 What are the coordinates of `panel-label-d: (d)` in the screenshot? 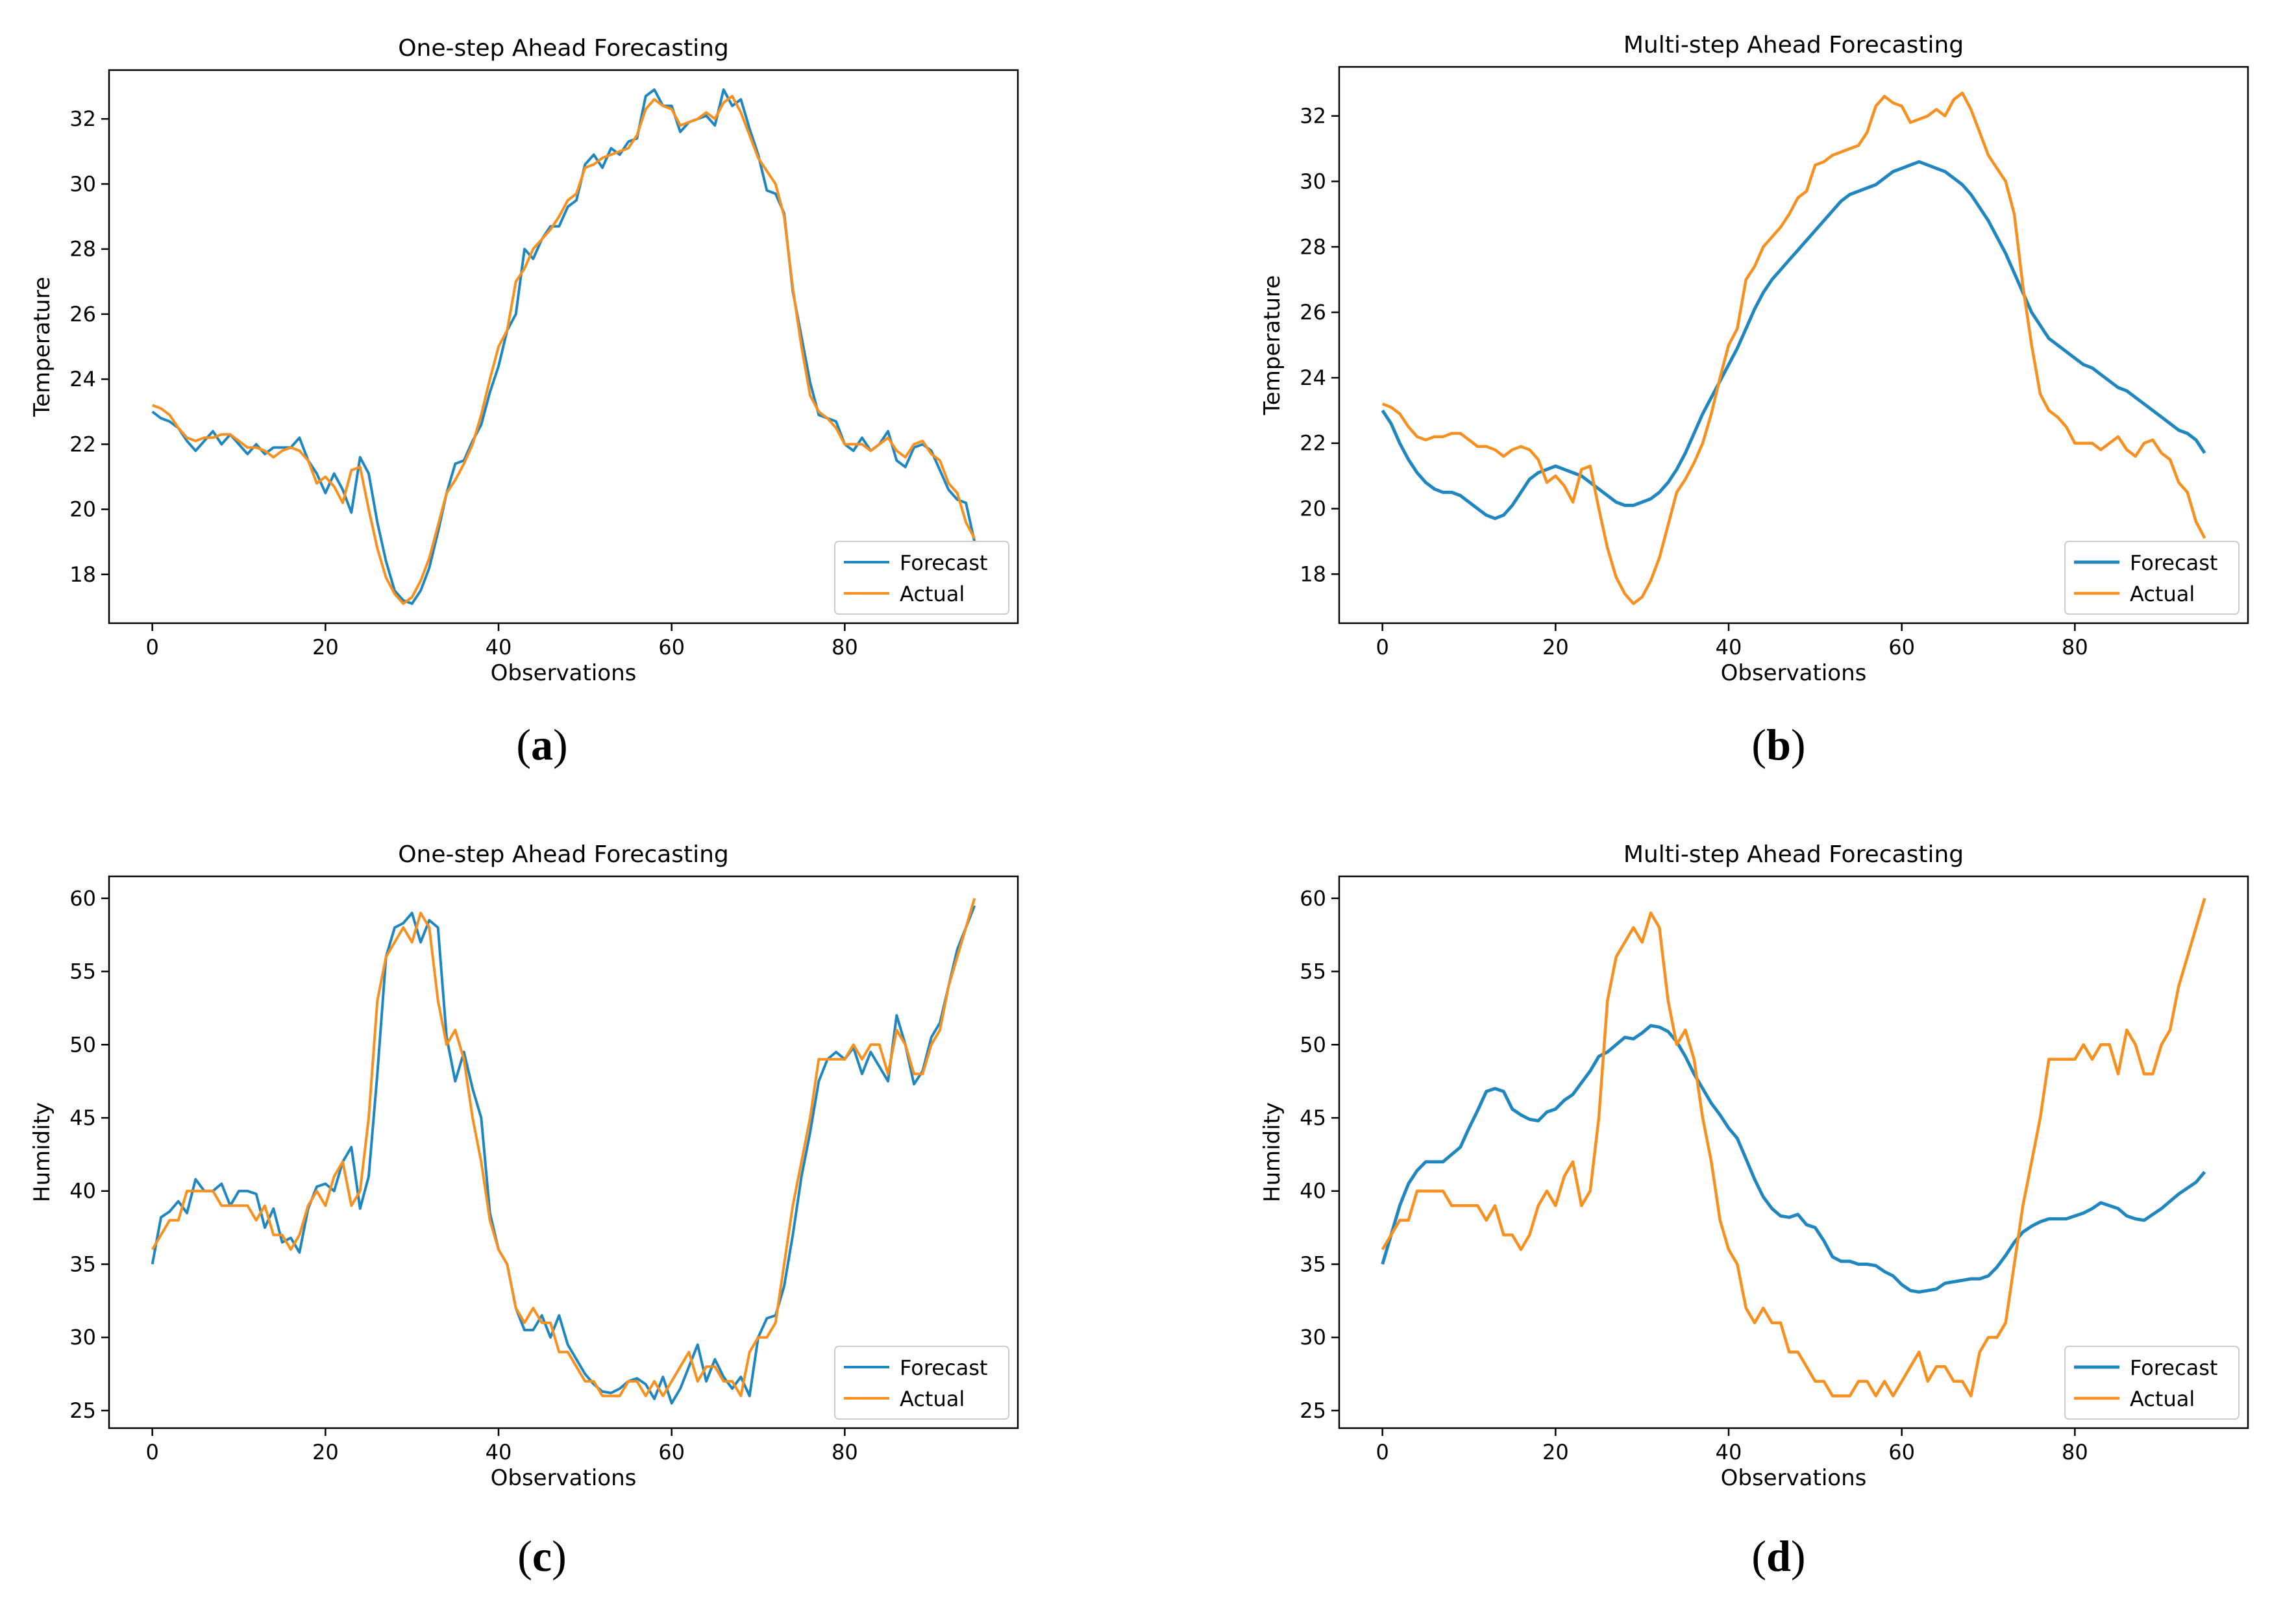 It's located at (1778, 1556).